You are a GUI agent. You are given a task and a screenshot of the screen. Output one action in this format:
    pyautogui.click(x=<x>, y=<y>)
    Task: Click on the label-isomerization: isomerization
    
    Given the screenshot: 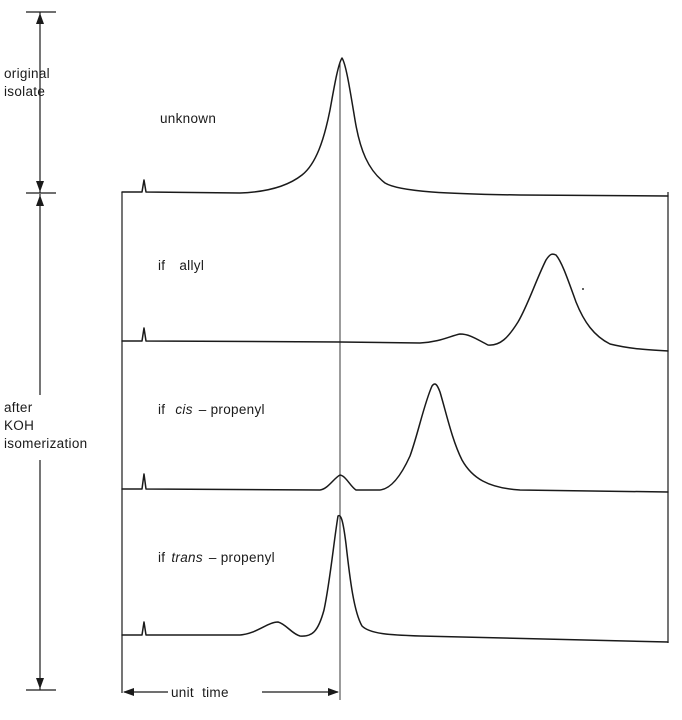 What is the action you would take?
    pyautogui.click(x=45, y=443)
    